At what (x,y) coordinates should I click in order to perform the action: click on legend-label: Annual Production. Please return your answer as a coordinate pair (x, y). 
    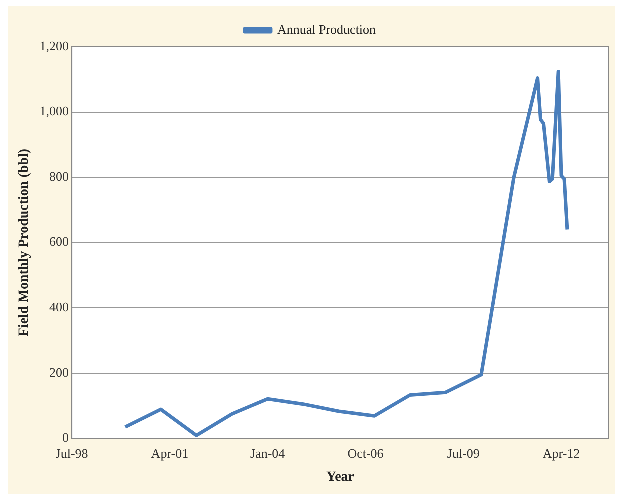
    Looking at the image, I should click on (327, 29).